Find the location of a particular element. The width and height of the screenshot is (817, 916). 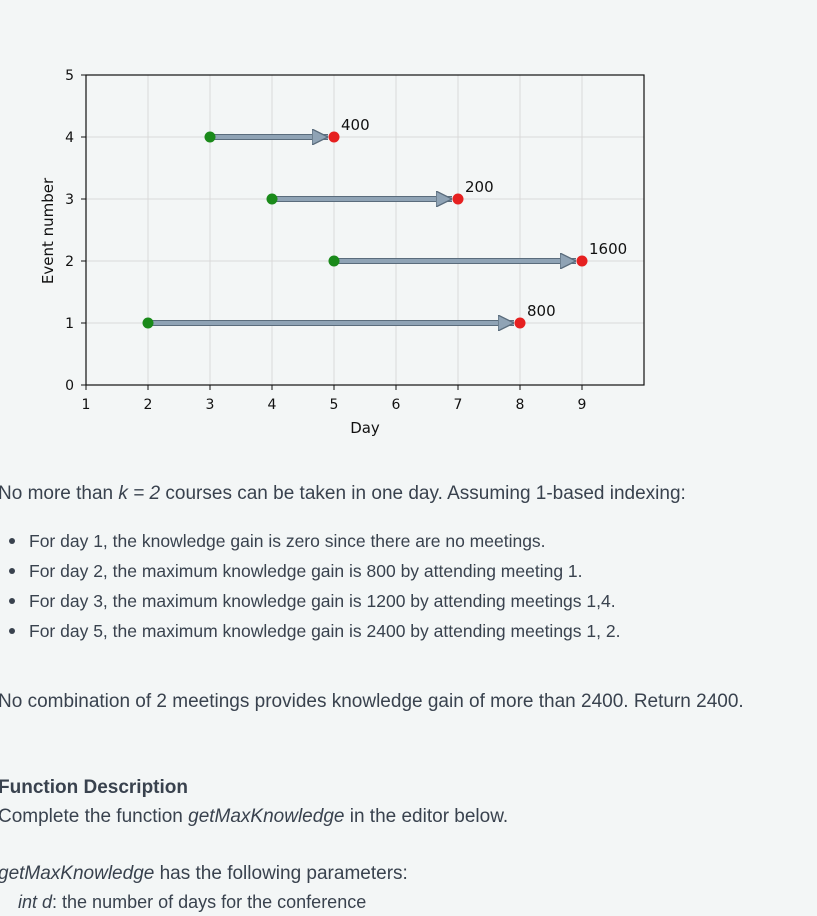

x-tick-label: 9 is located at coordinates (582, 405).